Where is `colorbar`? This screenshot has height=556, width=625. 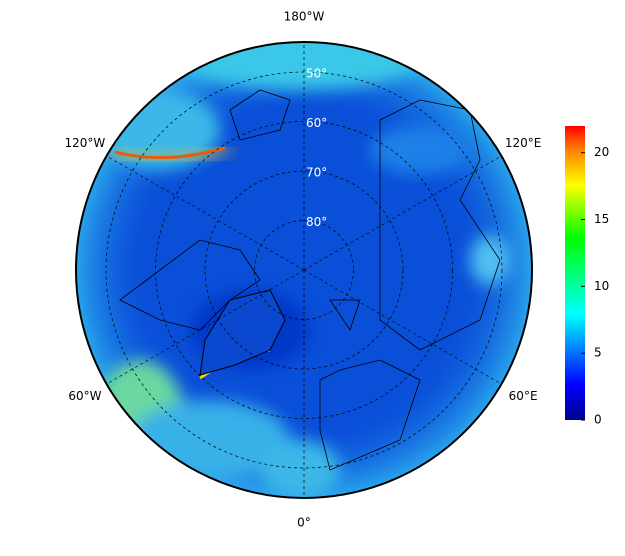
colorbar is located at coordinates (575, 273).